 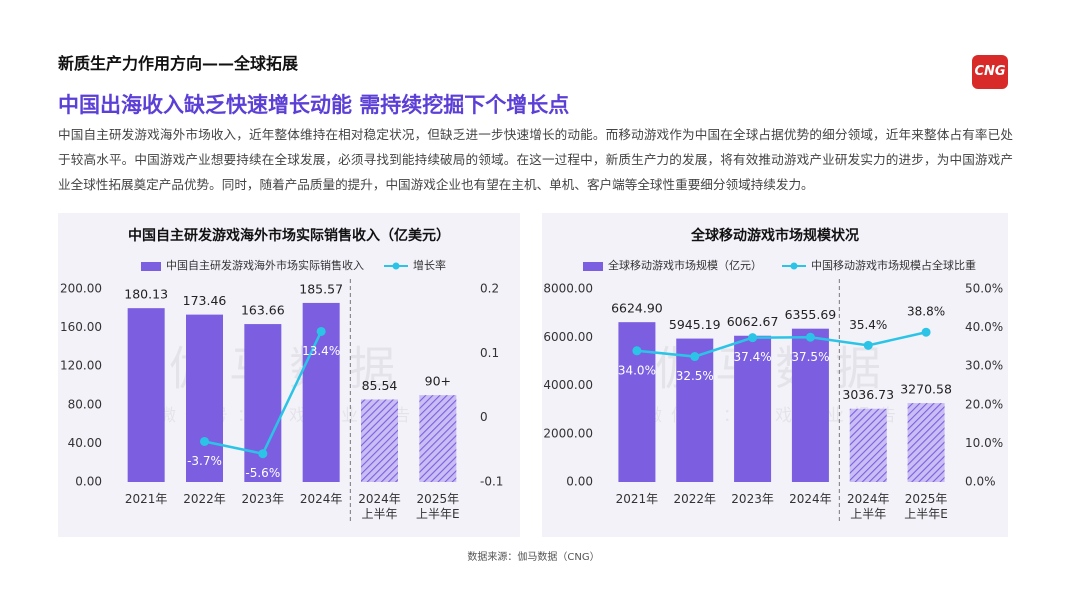 What do you see at coordinates (204, 461) in the screenshot?
I see `line-value-label: -3.7%` at bounding box center [204, 461].